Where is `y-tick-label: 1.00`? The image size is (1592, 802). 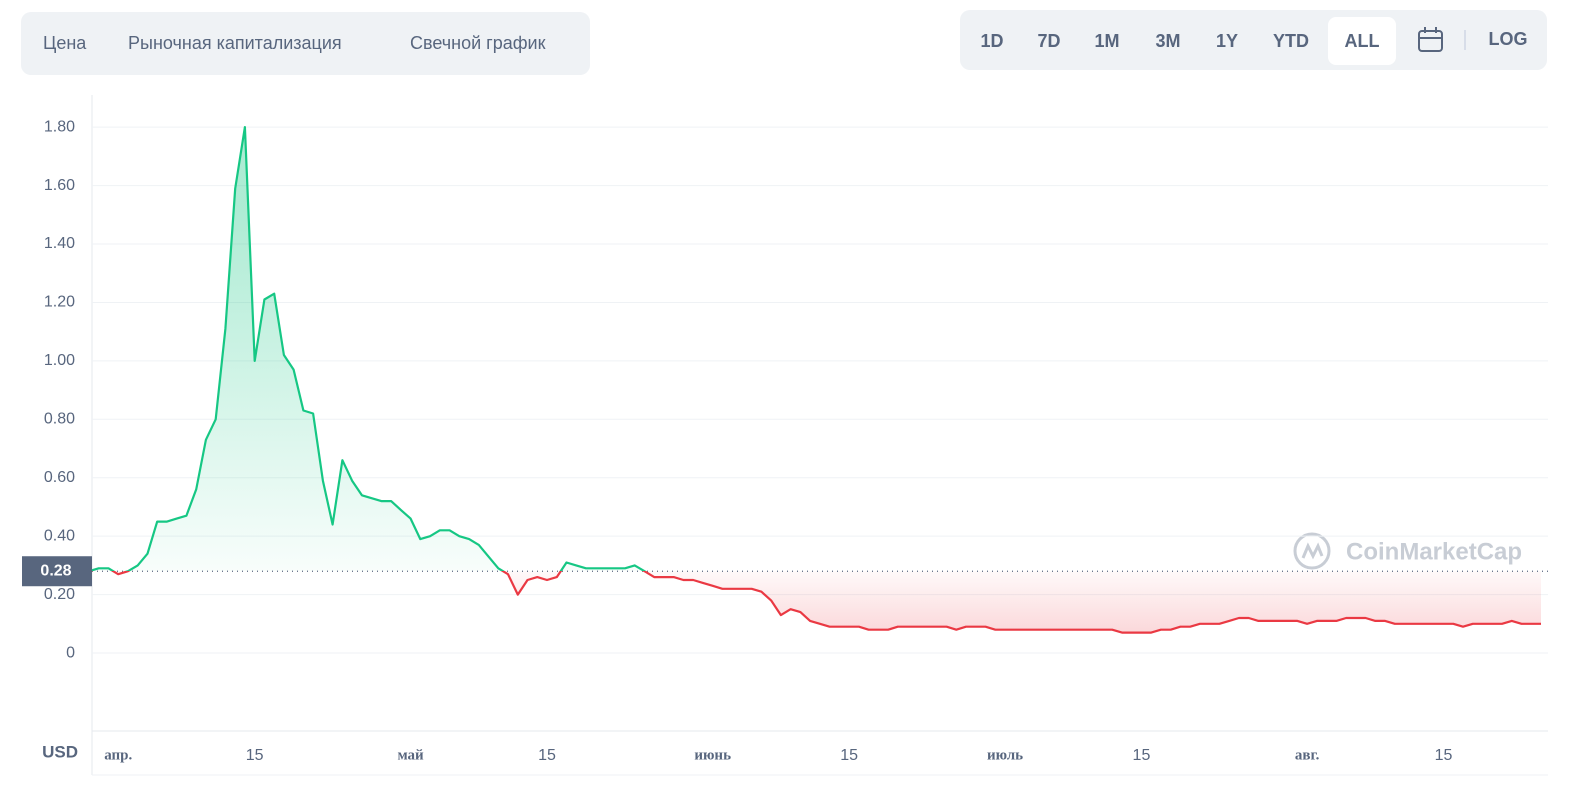
y-tick-label: 1.00 is located at coordinates (59, 360).